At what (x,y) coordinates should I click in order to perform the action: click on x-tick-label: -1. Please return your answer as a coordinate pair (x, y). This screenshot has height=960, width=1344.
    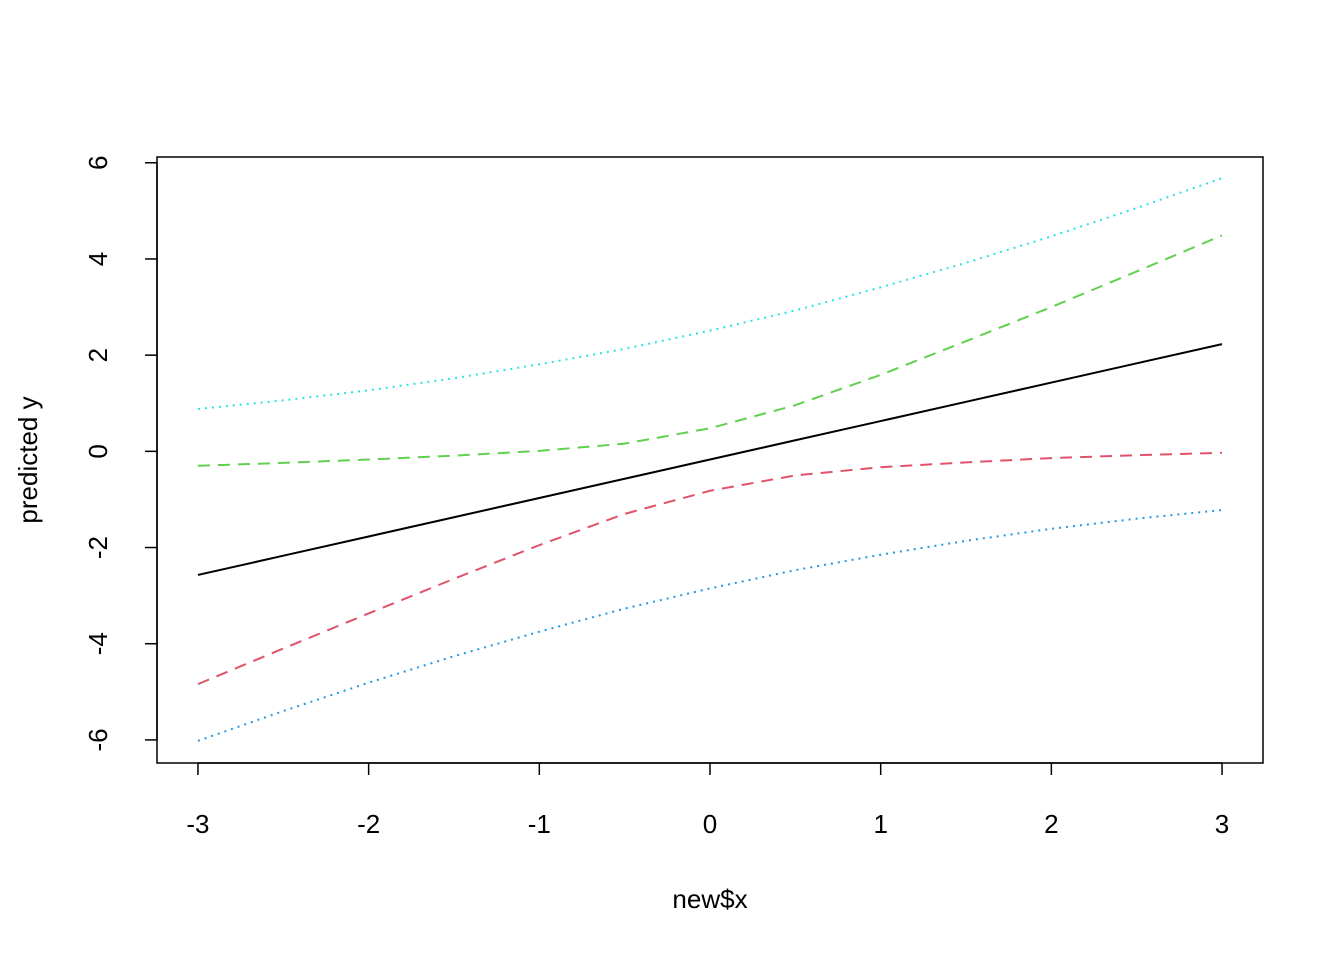
    Looking at the image, I should click on (539, 824).